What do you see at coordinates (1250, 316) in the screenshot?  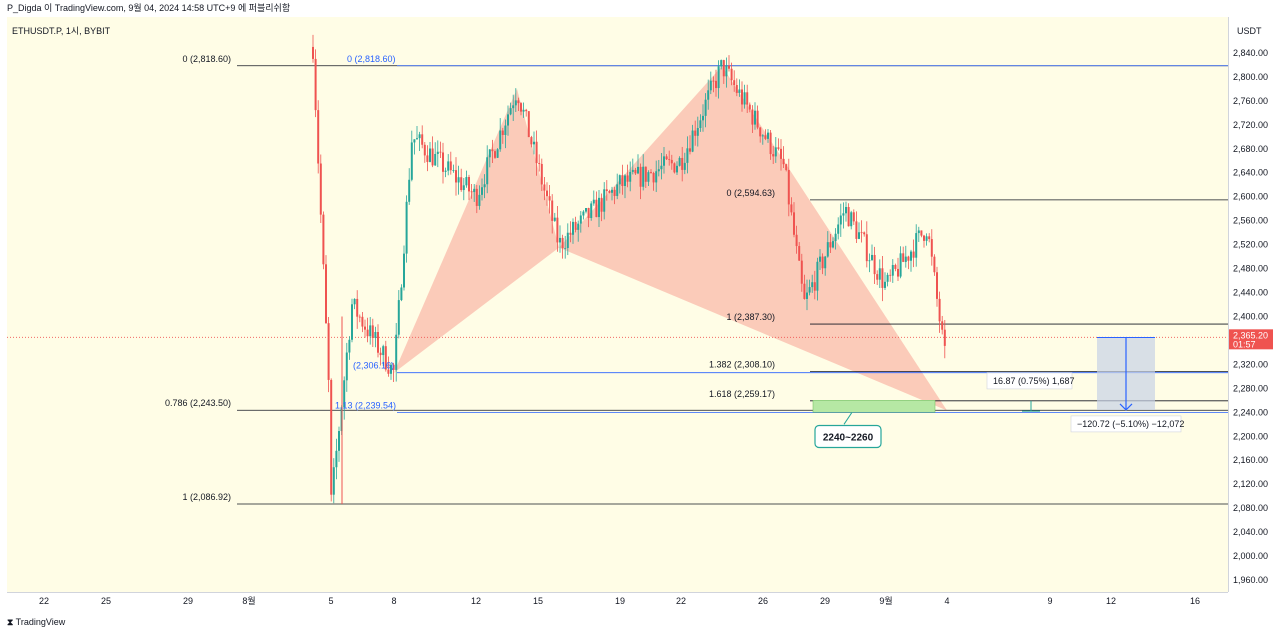 I see `y-tick-12: 2,400.00` at bounding box center [1250, 316].